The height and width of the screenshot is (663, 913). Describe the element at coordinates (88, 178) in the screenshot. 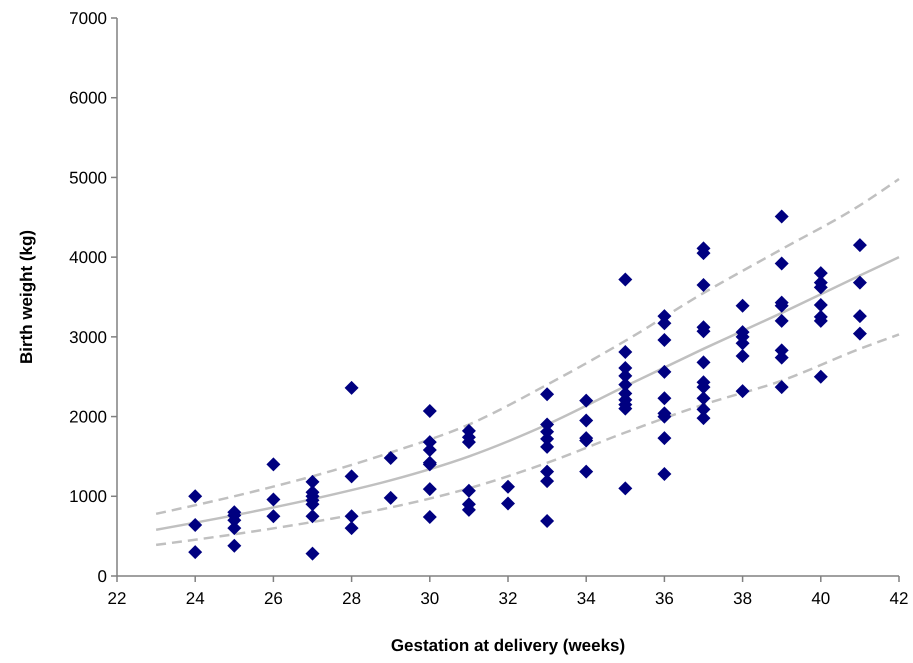

I see `y-tick-label: 5000` at that location.